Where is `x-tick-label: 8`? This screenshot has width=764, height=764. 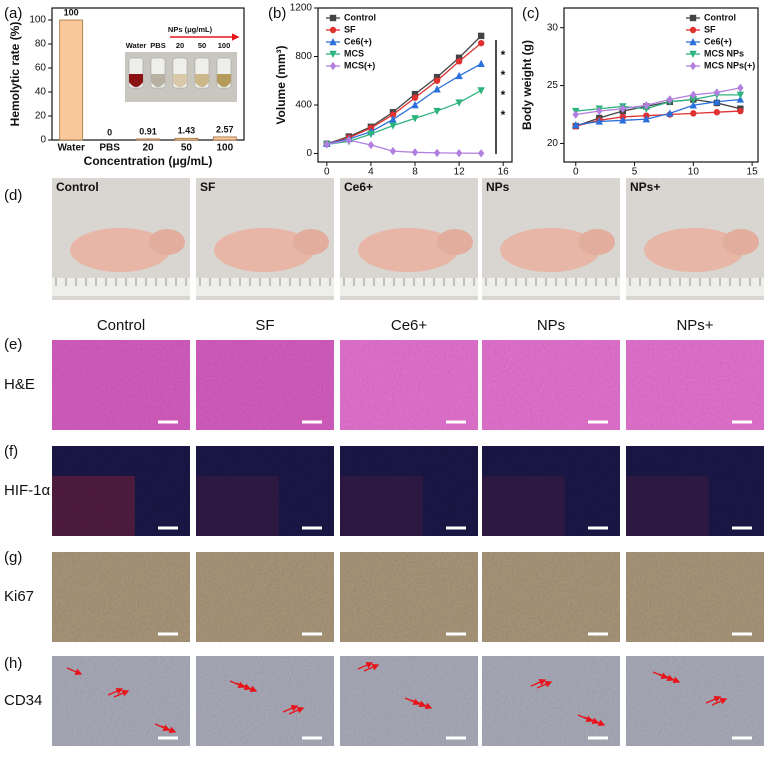 x-tick-label: 8 is located at coordinates (415, 172).